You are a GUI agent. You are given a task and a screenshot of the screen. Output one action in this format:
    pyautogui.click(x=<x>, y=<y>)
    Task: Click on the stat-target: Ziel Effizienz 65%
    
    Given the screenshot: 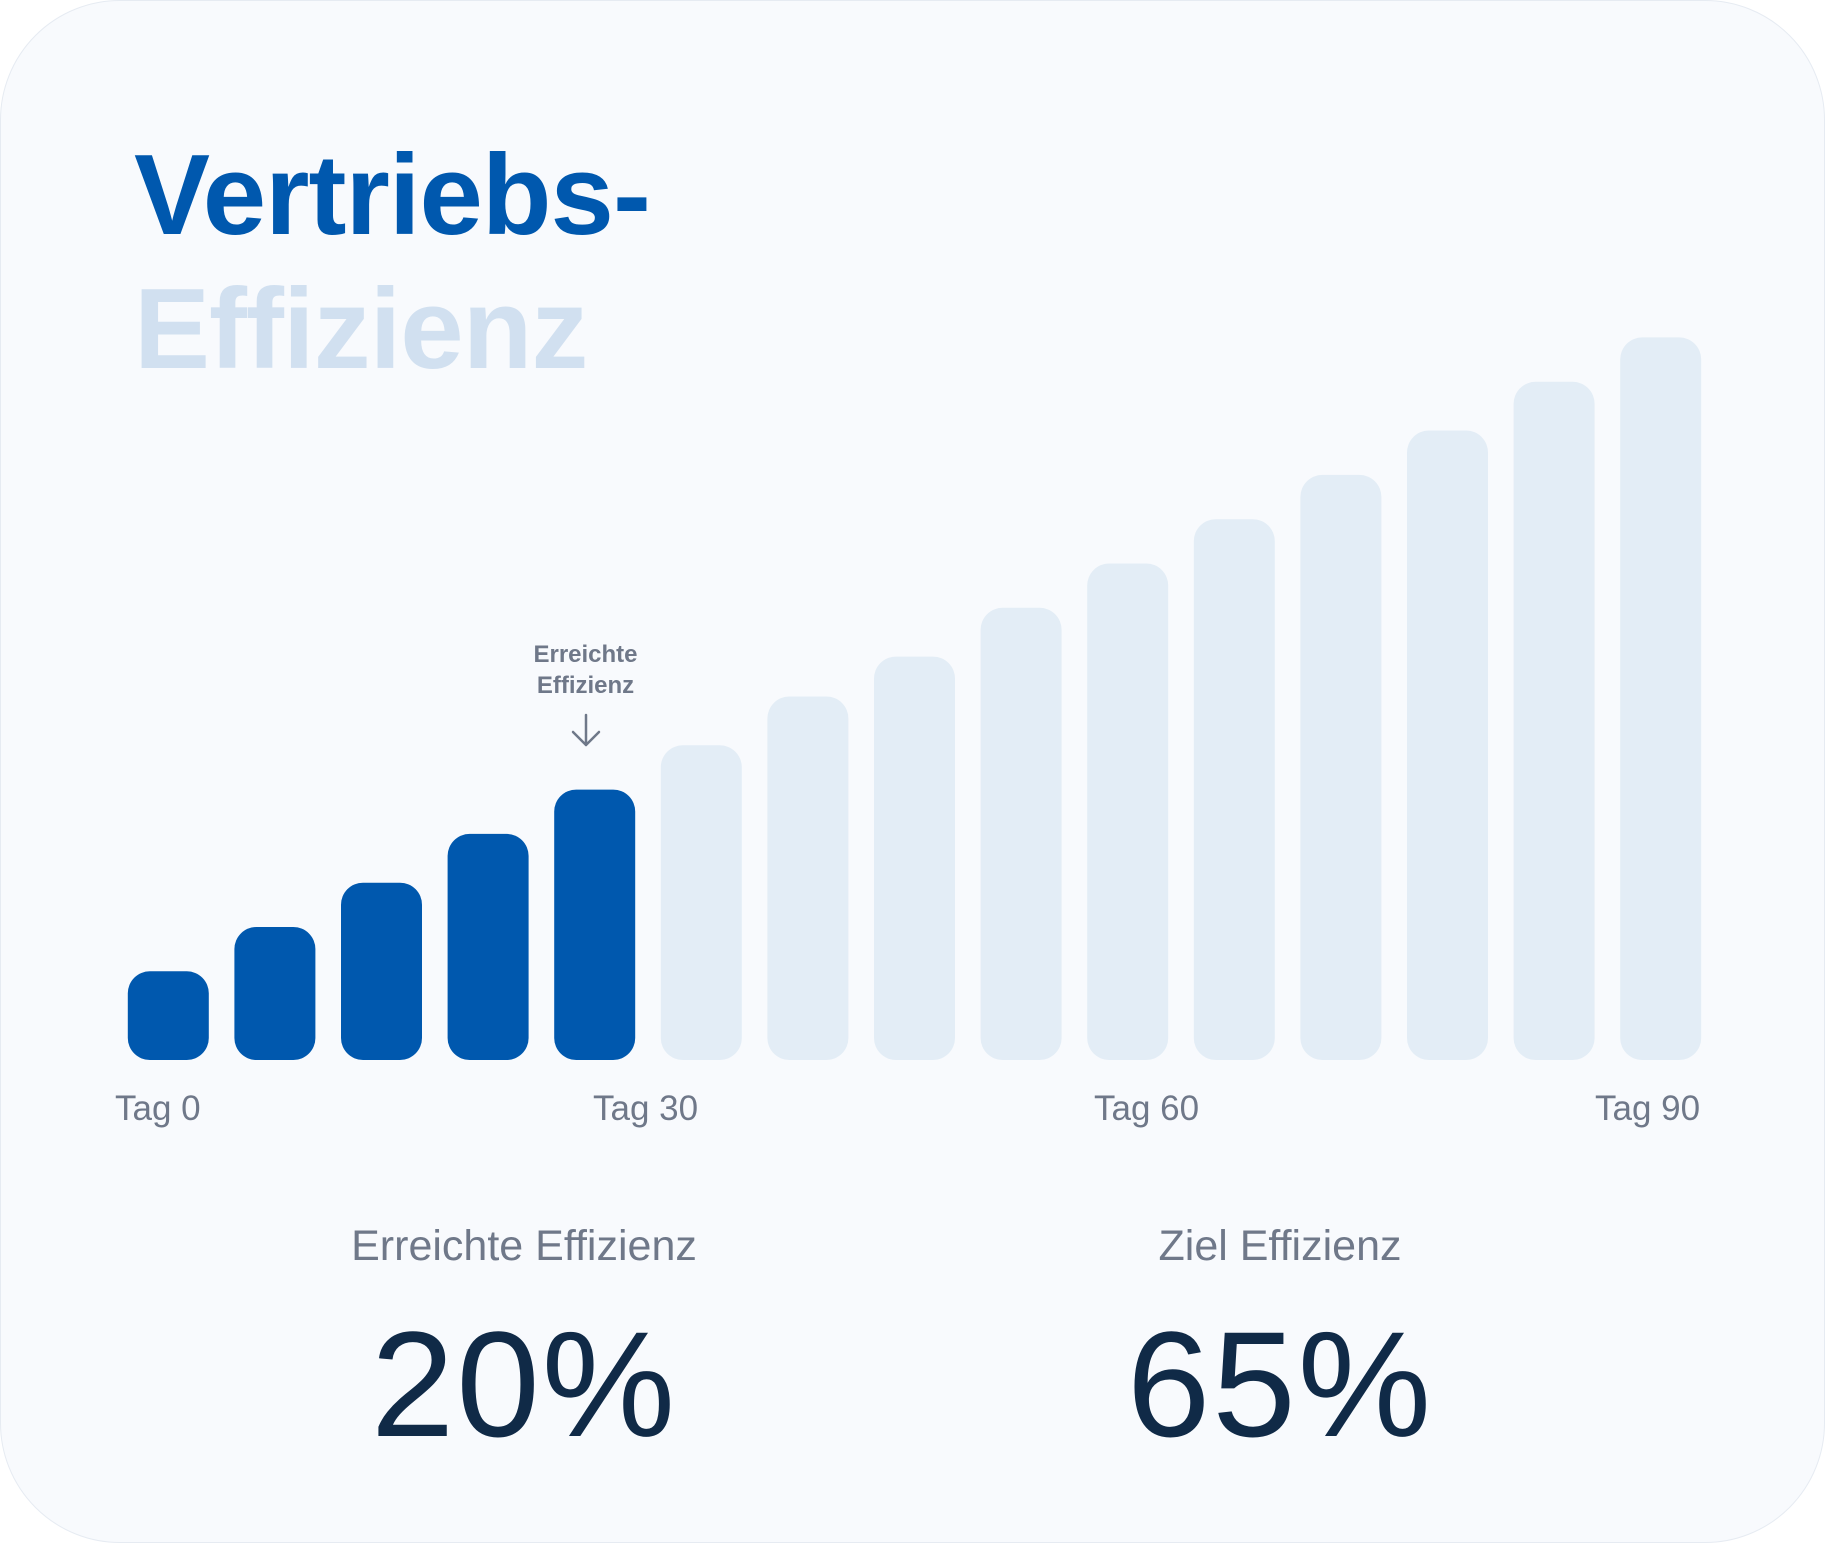 What is the action you would take?
    pyautogui.click(x=1280, y=1340)
    